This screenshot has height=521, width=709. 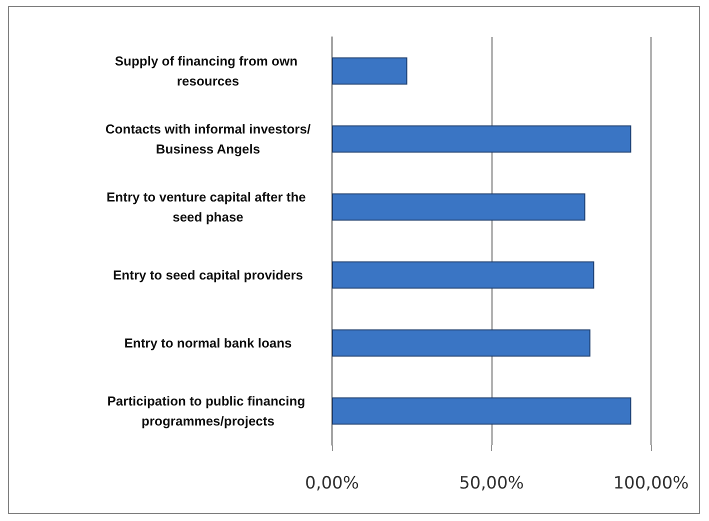 I want to click on x-tick-label: 100,00%, so click(x=651, y=484).